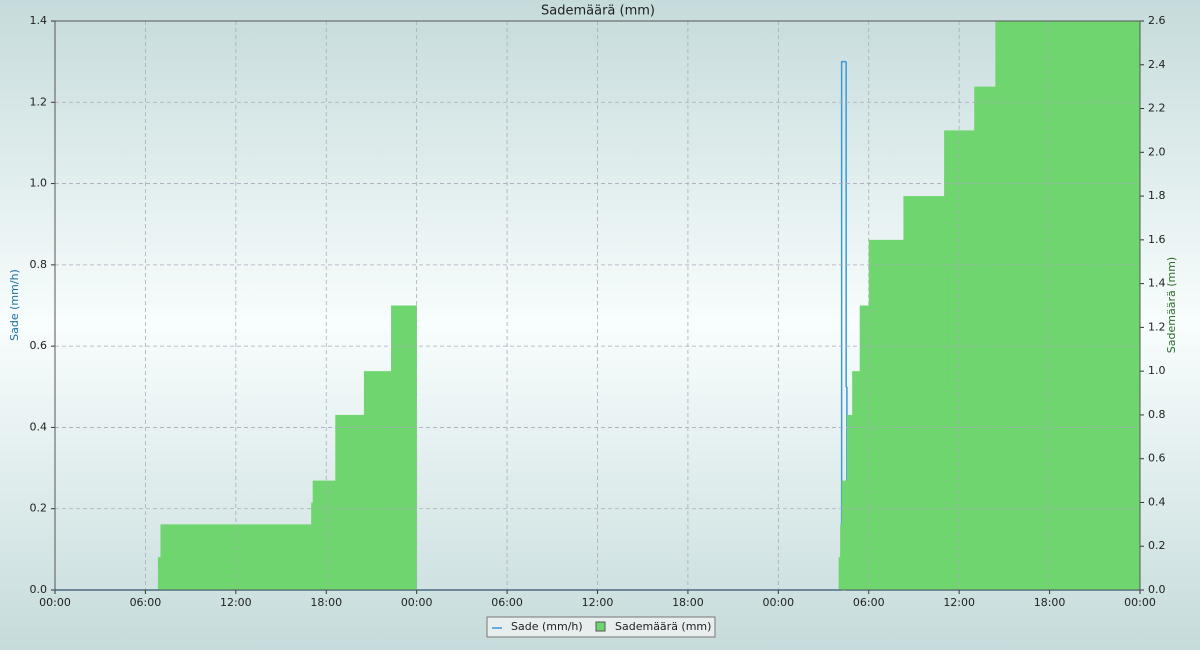  Describe the element at coordinates (1157, 545) in the screenshot. I see `y2-tick-label: 0.2` at that location.